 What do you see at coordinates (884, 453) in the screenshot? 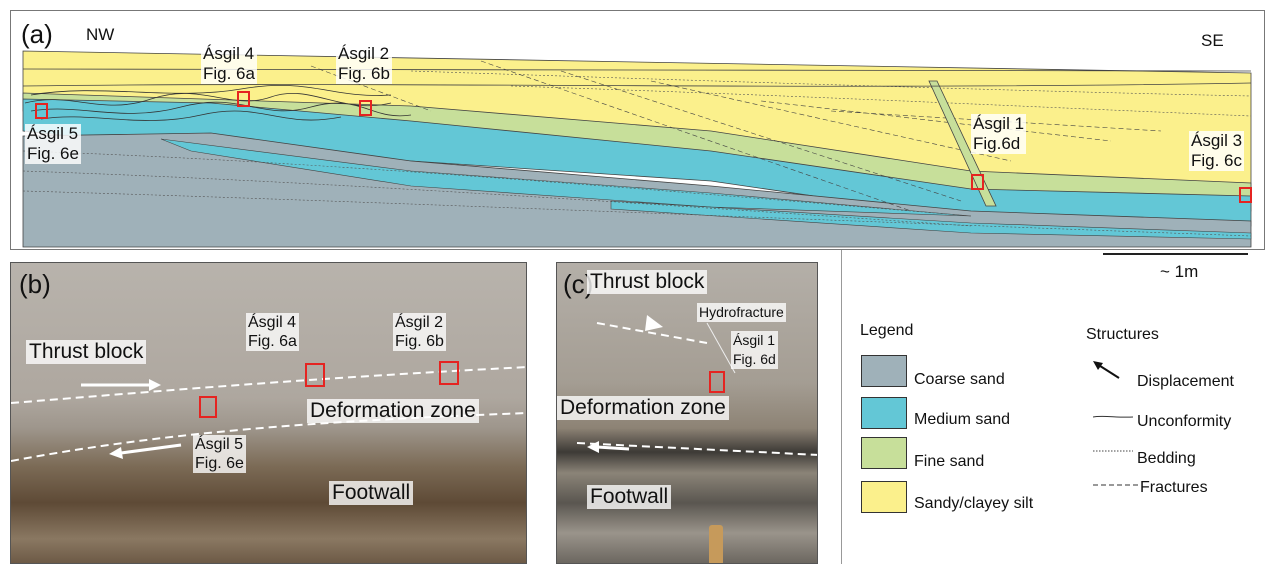
I see `legend-swatch-fine-sand` at bounding box center [884, 453].